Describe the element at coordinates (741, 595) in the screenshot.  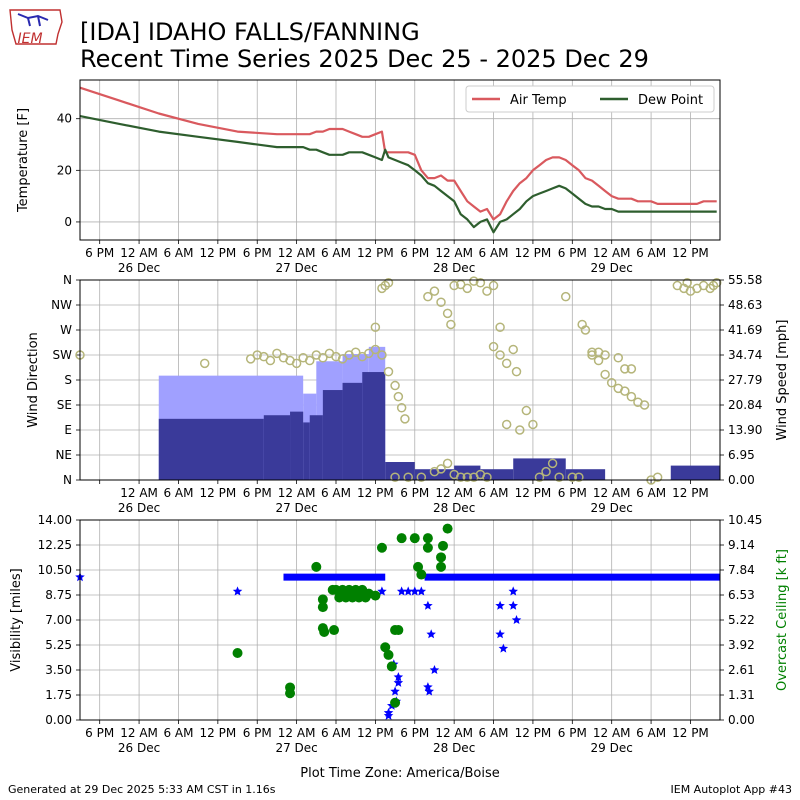
I see `ceiling-y-tick-label: 6.53` at that location.